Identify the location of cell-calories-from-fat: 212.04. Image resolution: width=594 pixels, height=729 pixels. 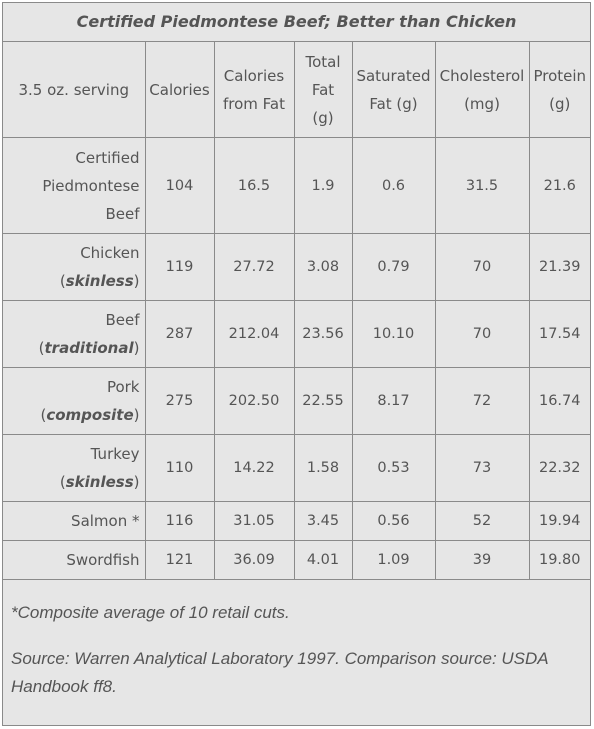
(254, 334).